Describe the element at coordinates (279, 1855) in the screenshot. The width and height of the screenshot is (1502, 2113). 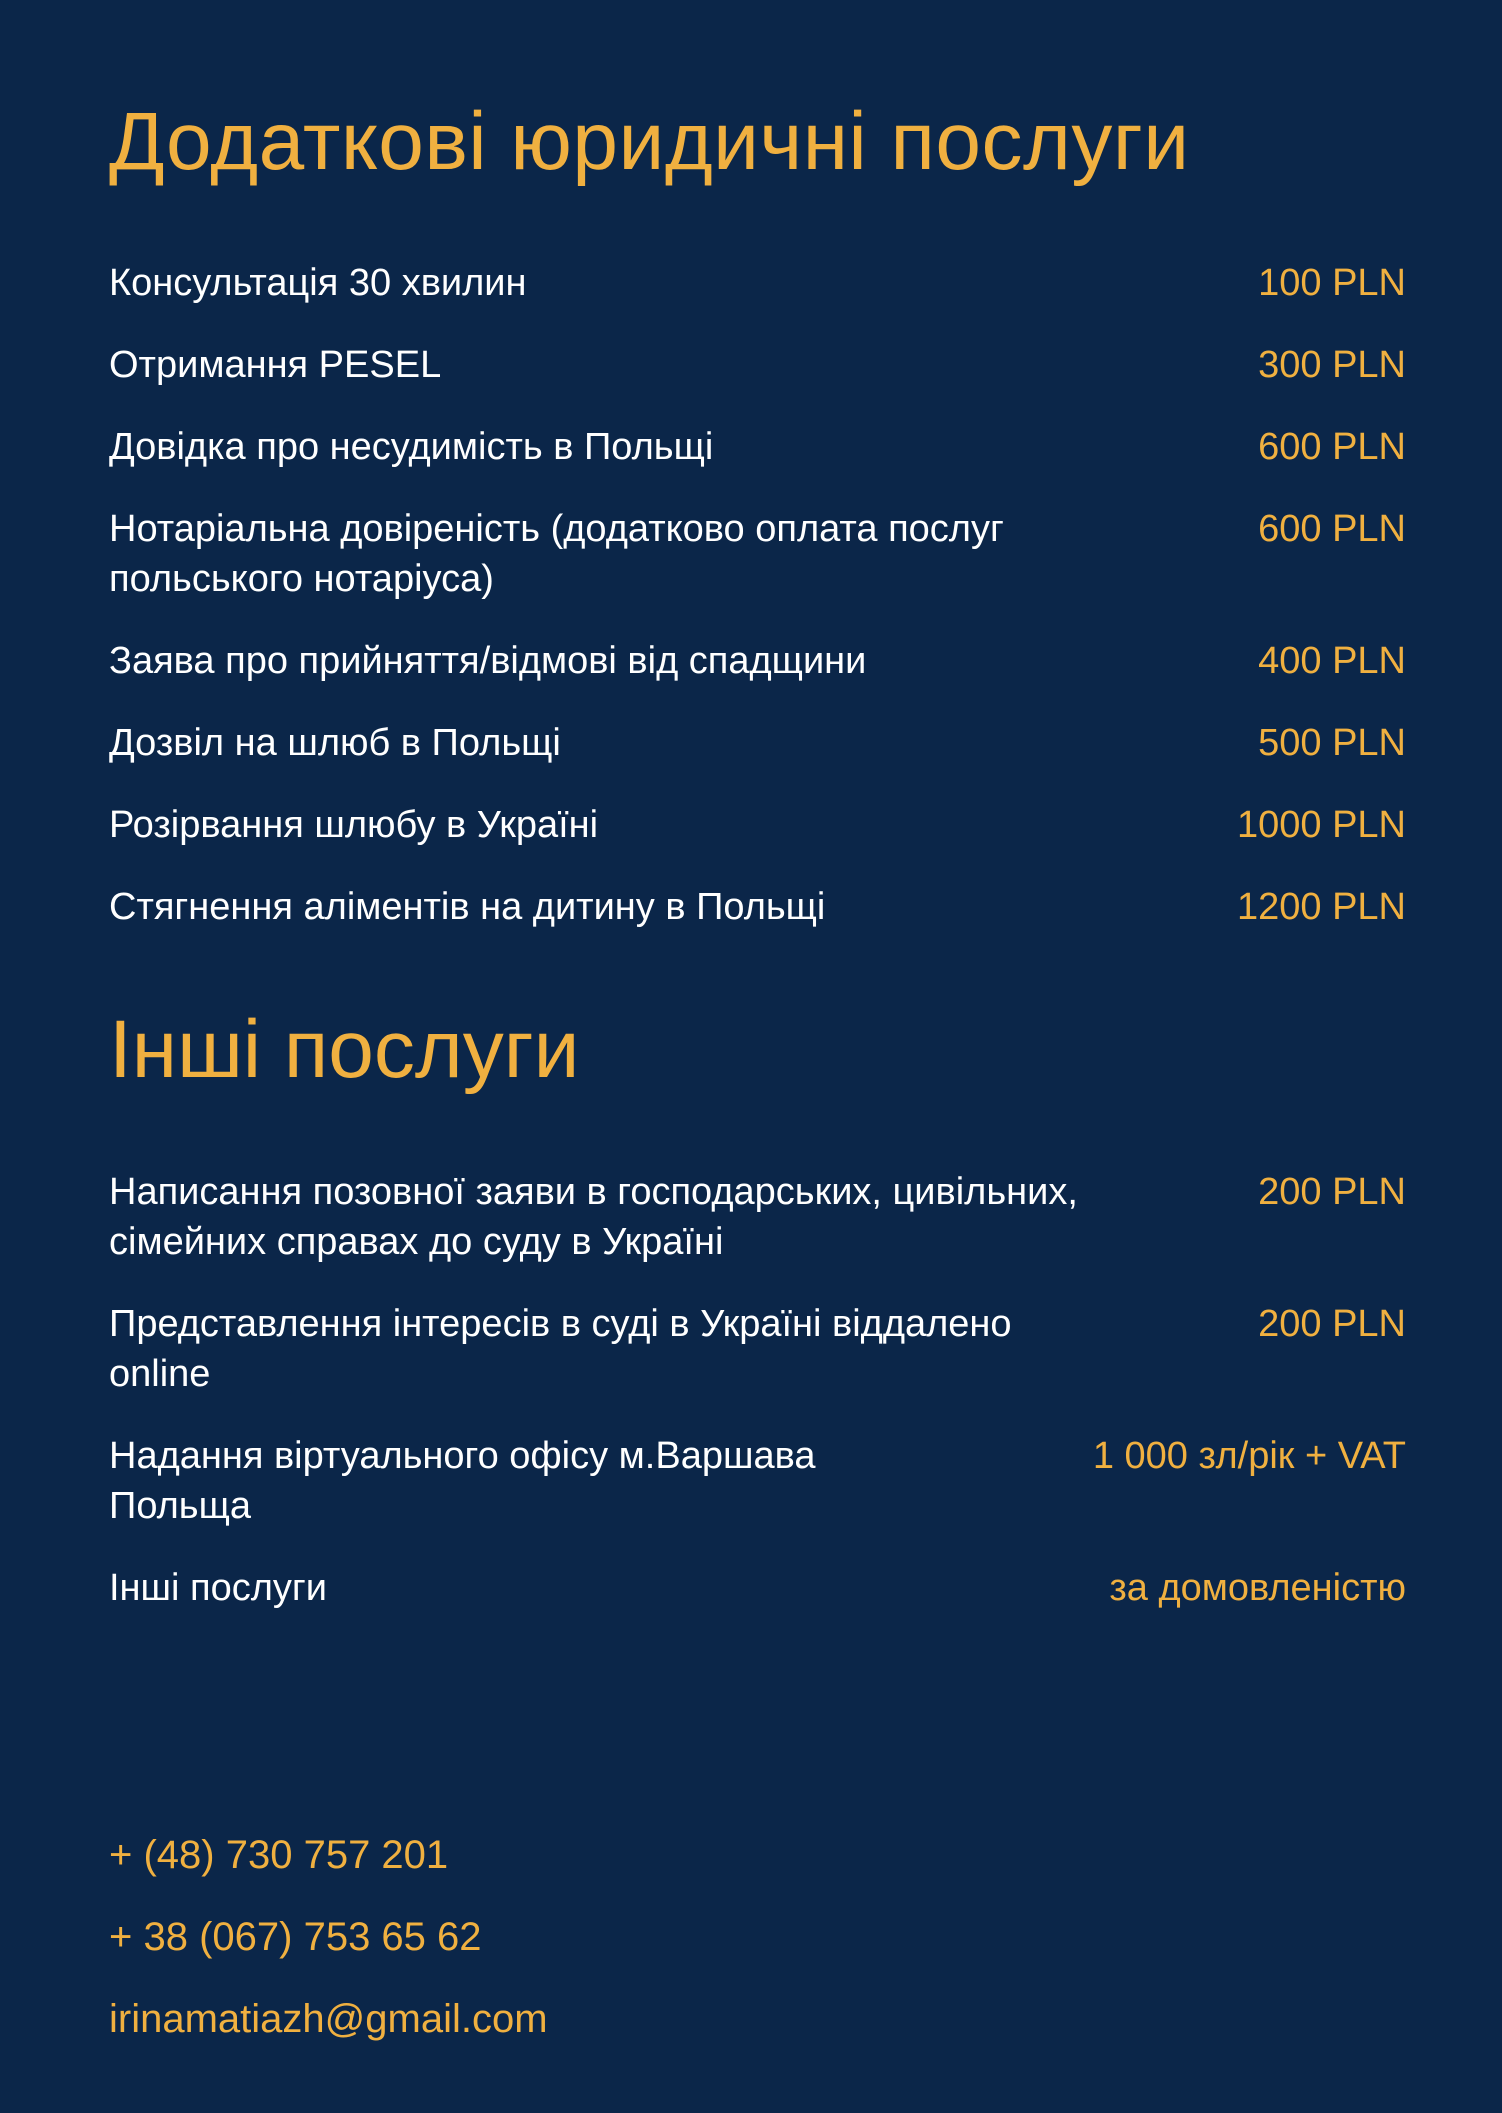
I see `phone-poland-link: + (48) 730 757 201` at that location.